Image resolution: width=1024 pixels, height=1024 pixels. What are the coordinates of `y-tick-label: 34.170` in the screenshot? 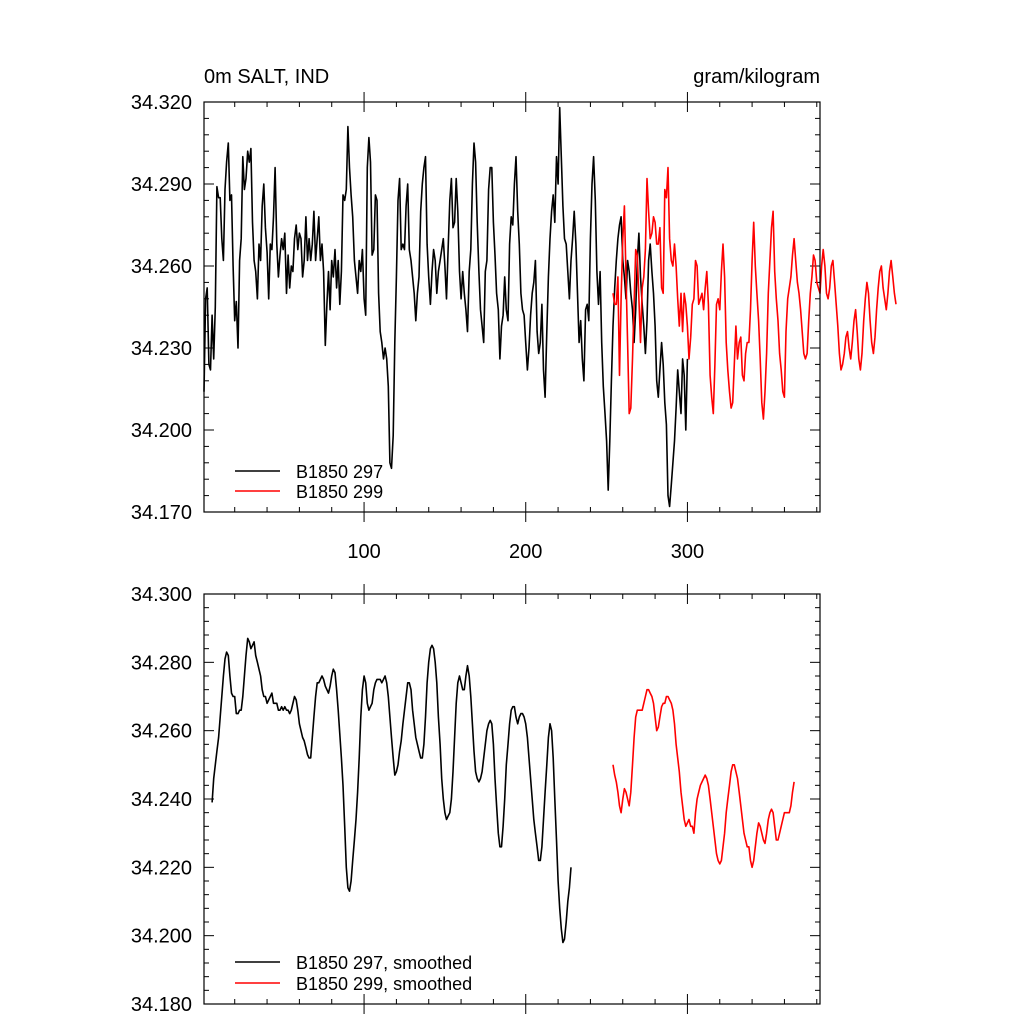 It's located at (161, 513).